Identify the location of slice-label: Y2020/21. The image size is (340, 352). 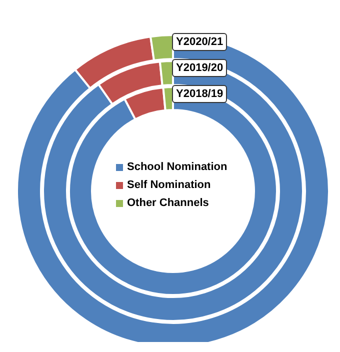
(200, 42).